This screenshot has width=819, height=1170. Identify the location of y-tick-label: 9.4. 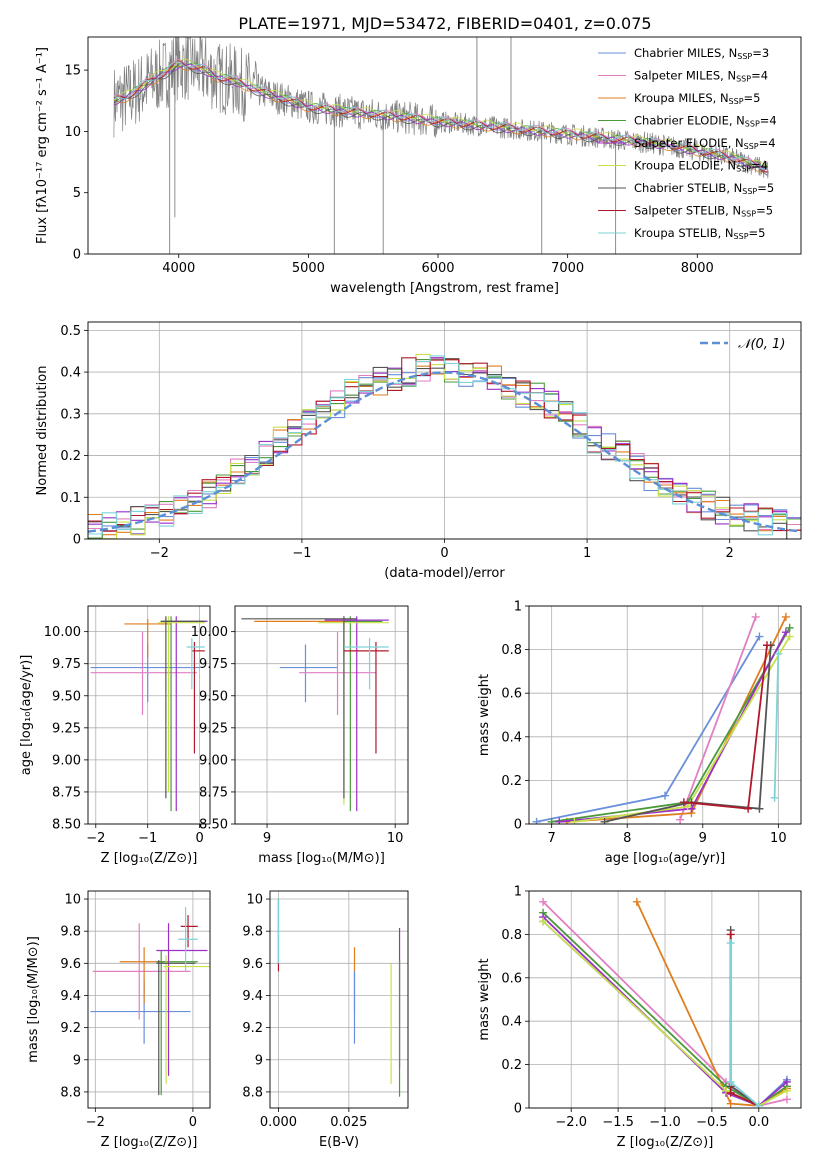
(70, 996).